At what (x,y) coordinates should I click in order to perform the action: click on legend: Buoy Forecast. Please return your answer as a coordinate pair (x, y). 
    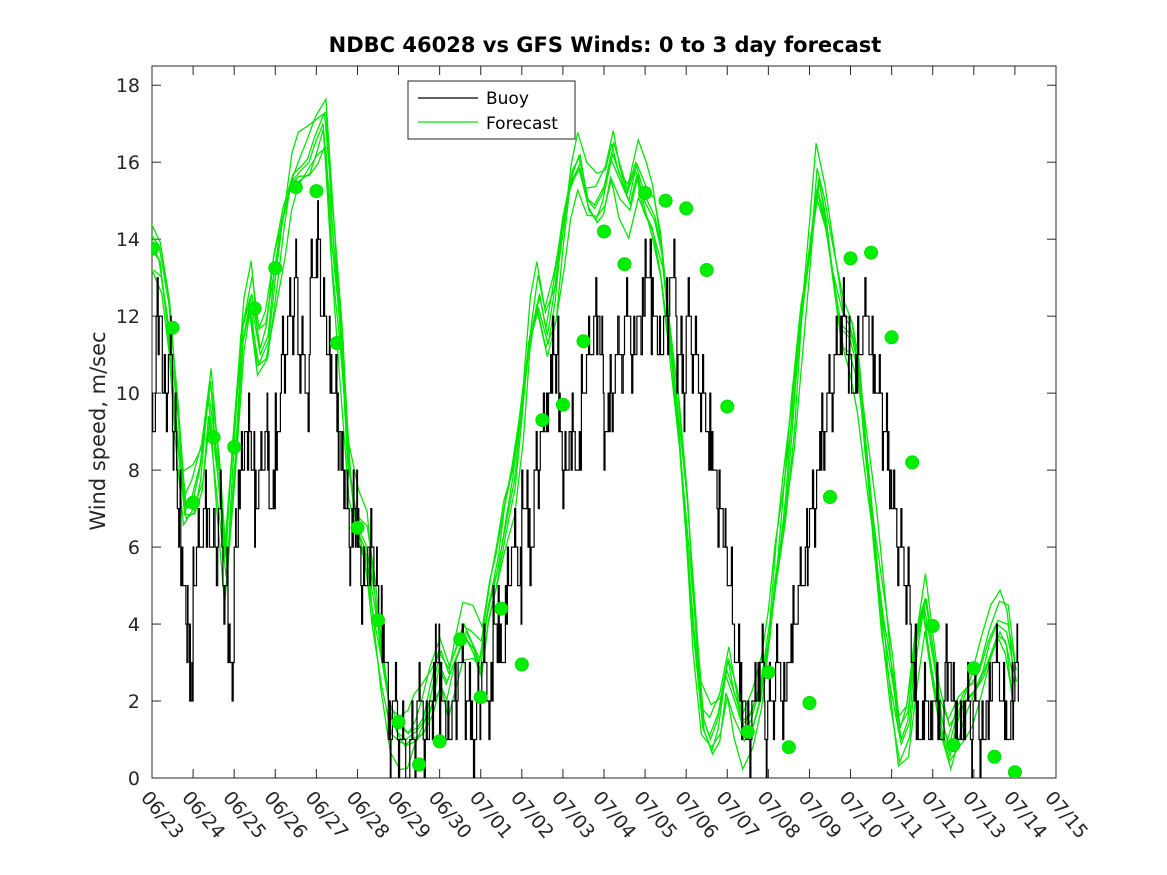
    Looking at the image, I should click on (491, 110).